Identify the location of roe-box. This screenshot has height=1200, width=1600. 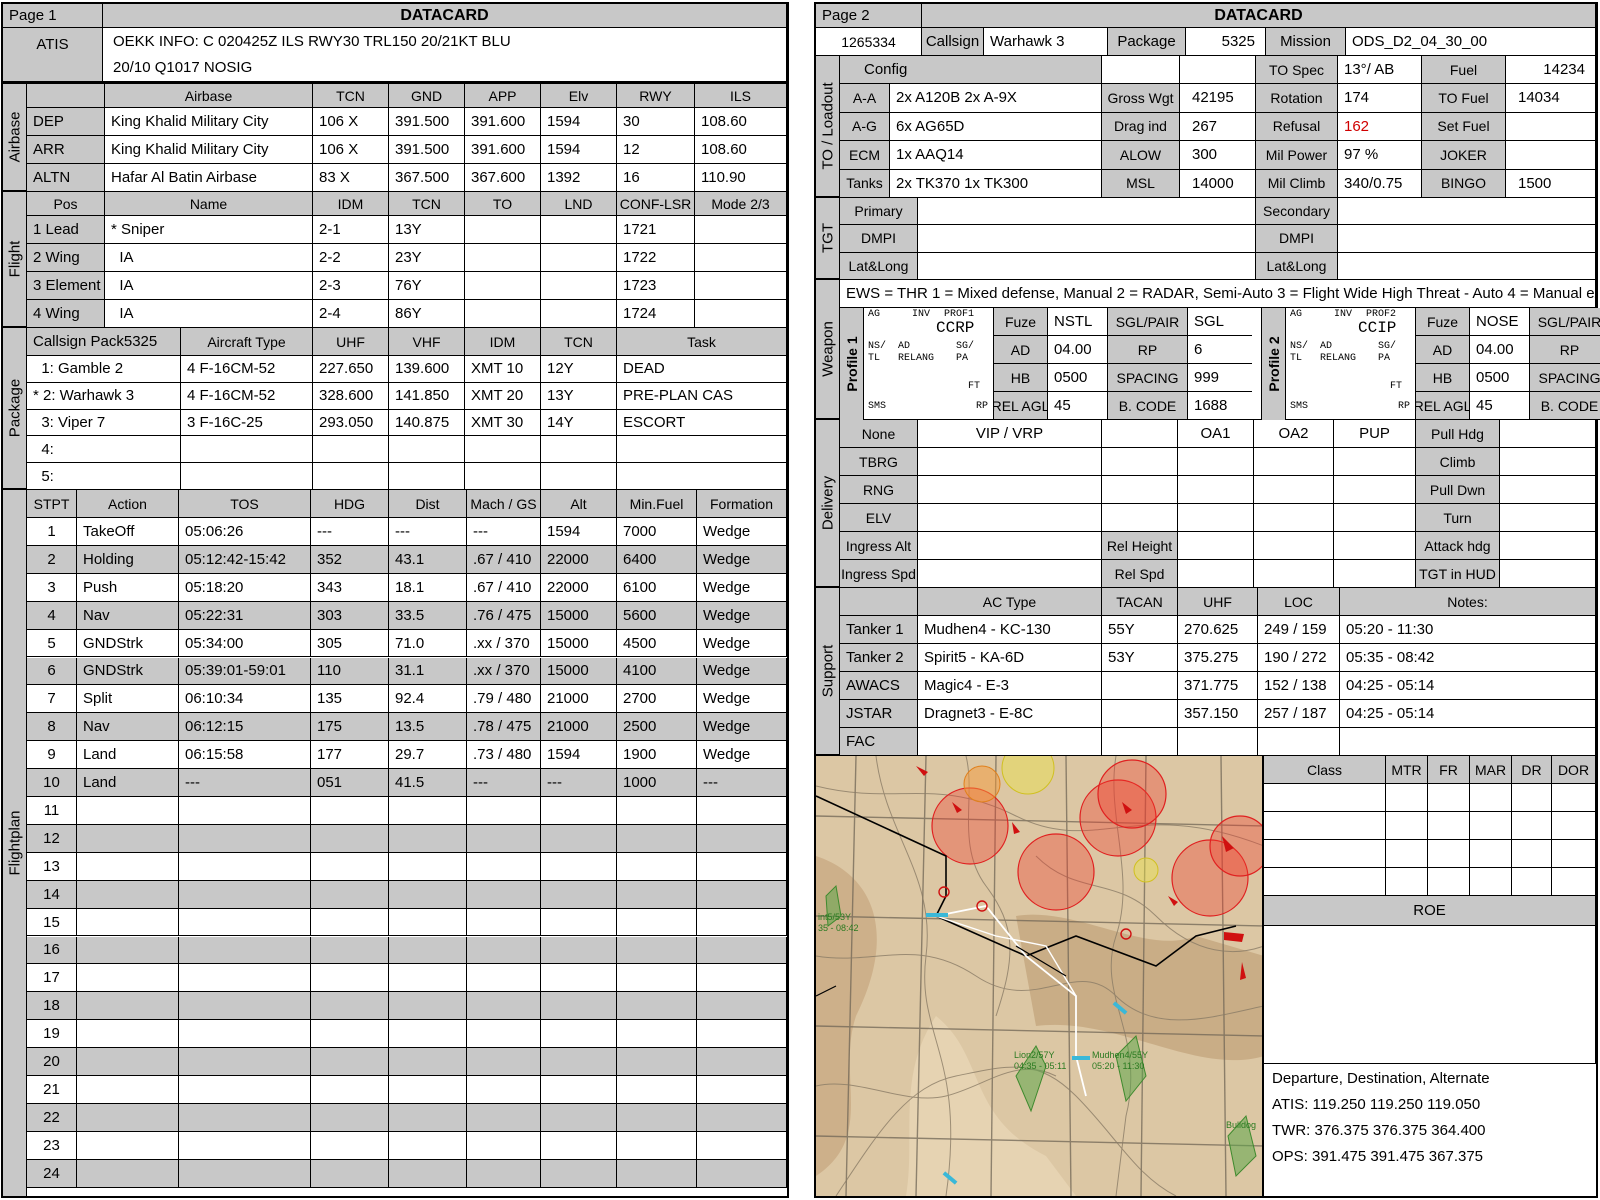
(1430, 995).